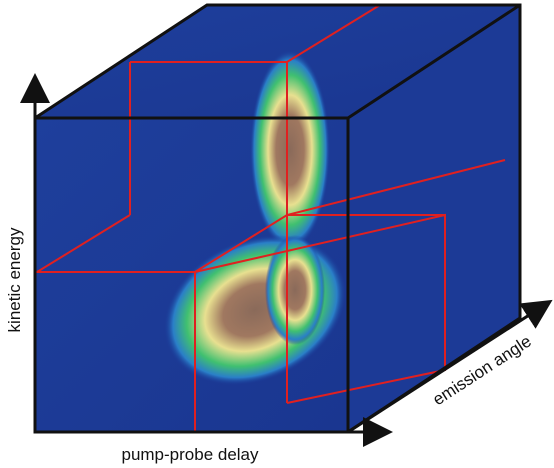 The height and width of the screenshot is (468, 554). What do you see at coordinates (190, 454) in the screenshot?
I see `horizontal-axis-label: pump-probe delay` at bounding box center [190, 454].